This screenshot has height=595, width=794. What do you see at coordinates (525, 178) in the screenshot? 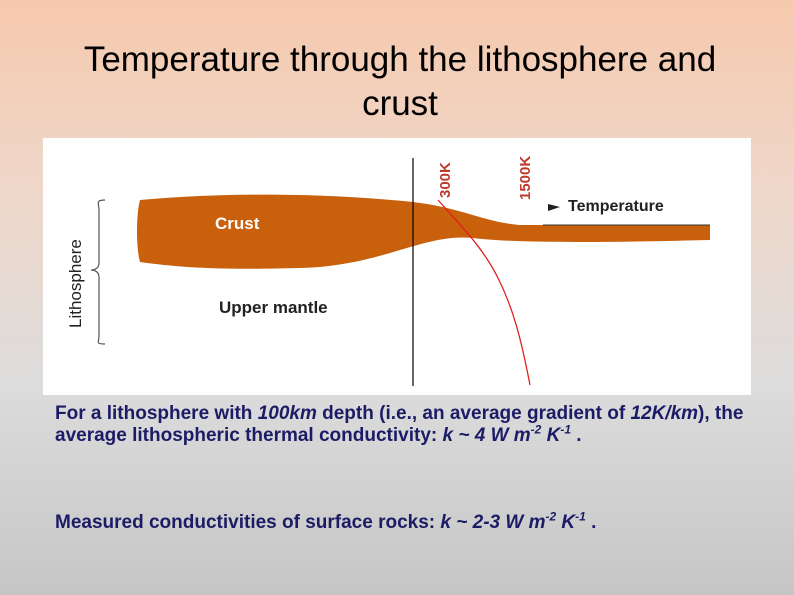
I see `t1500-label: 1500K` at bounding box center [525, 178].